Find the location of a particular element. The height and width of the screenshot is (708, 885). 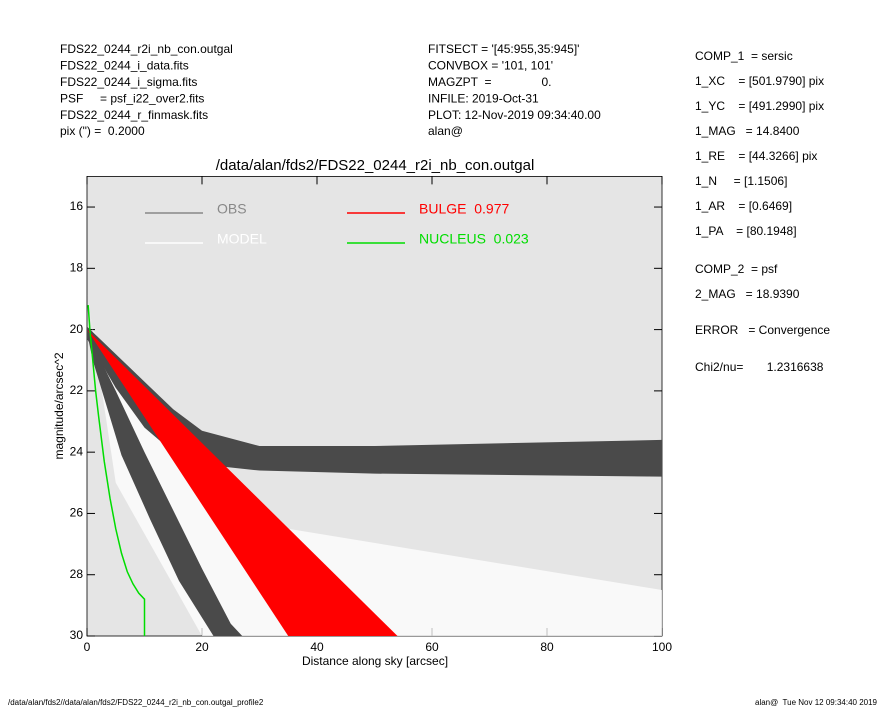

header-text: CONVBOX = '101, 101' is located at coordinates (490, 66).